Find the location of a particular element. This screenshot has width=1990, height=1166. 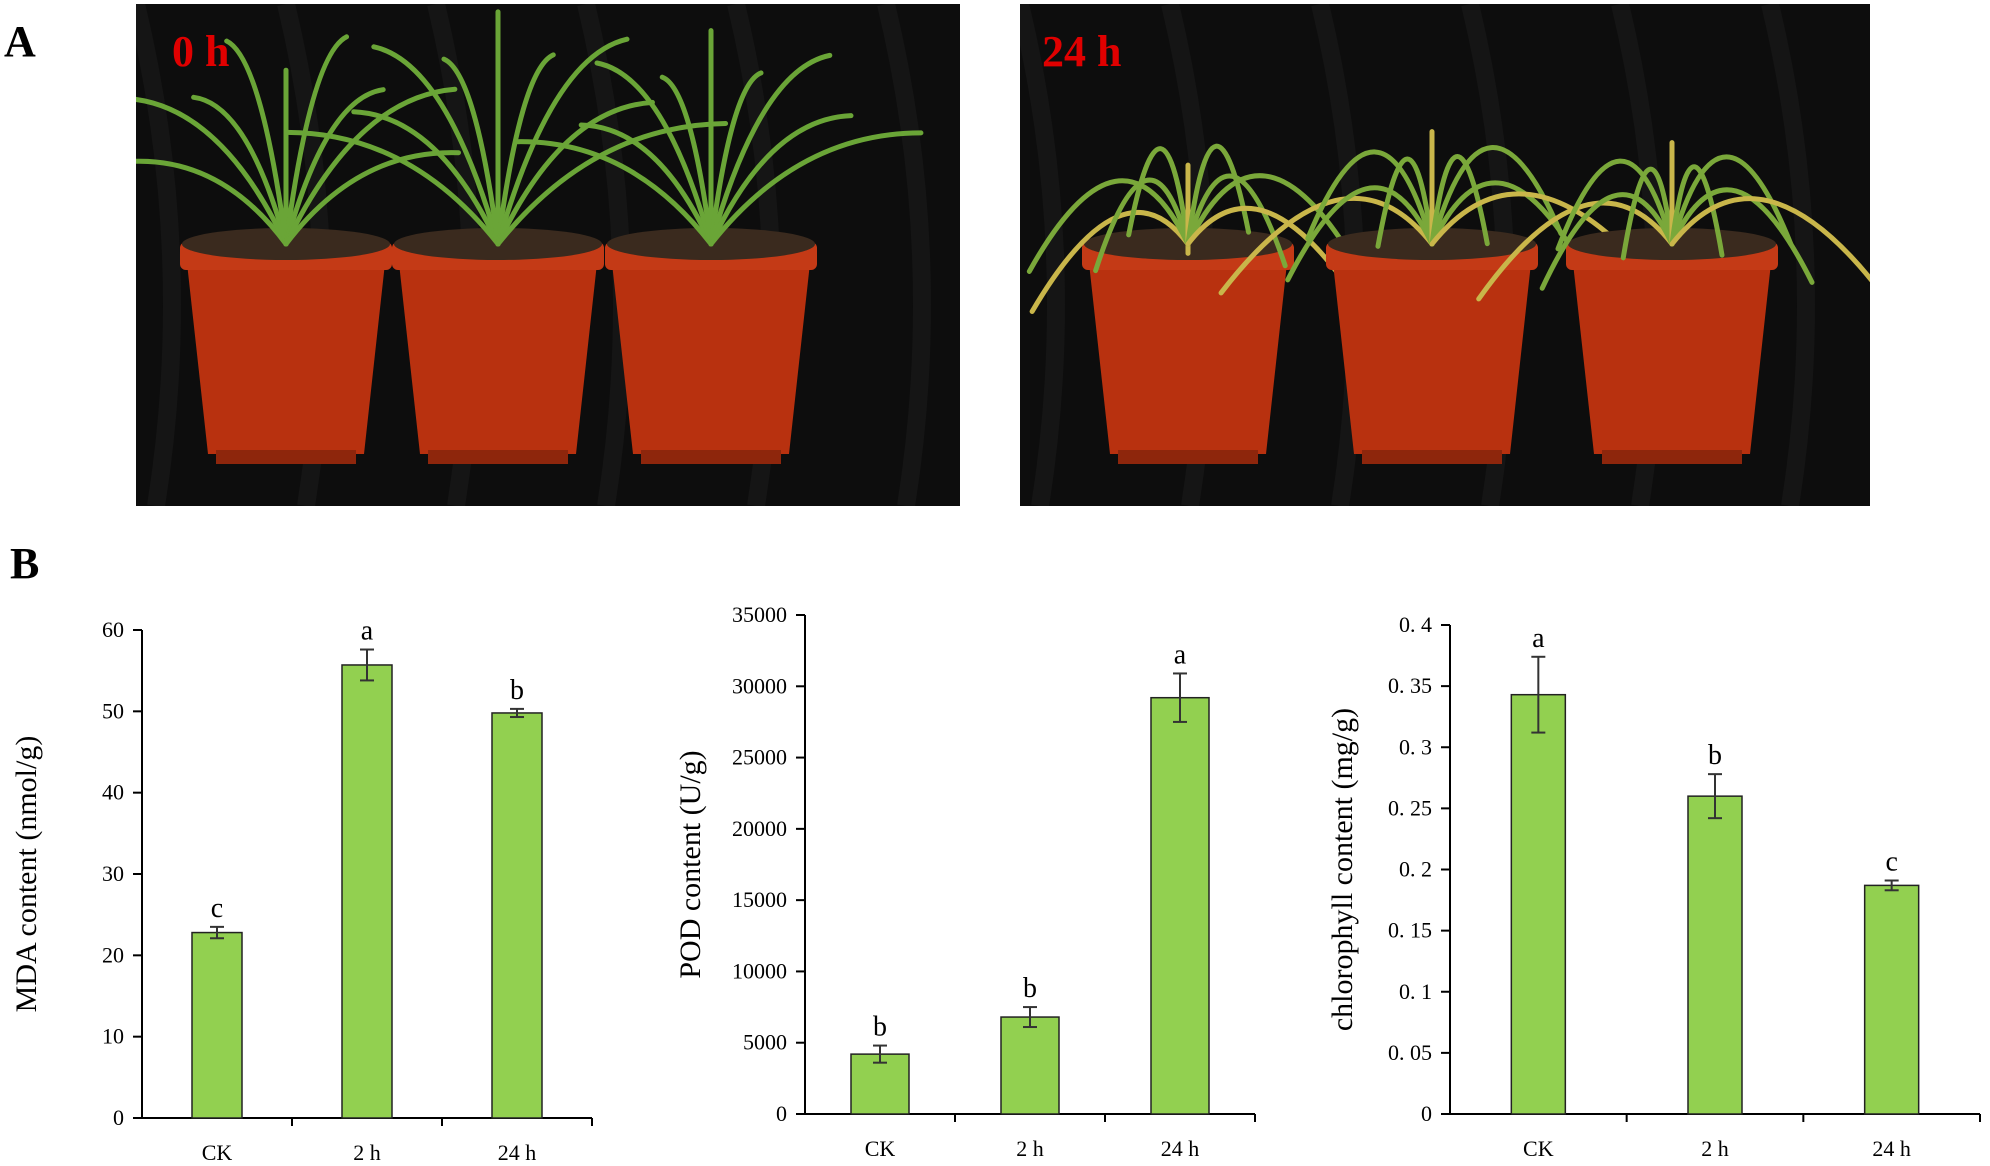

chl-y-tick-label: 0. 05 is located at coordinates (1410, 1052).